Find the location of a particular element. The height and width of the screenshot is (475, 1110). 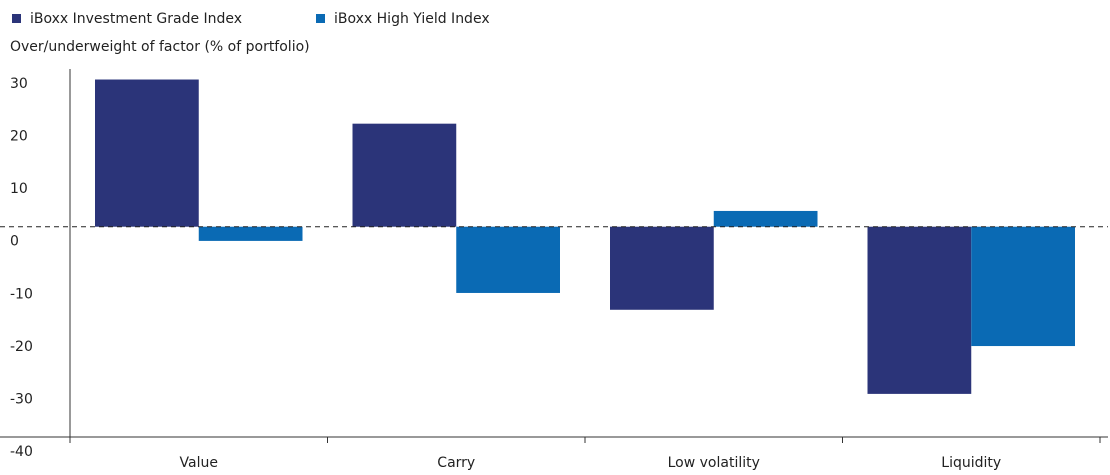

x-tick-label: Value is located at coordinates (199, 463).